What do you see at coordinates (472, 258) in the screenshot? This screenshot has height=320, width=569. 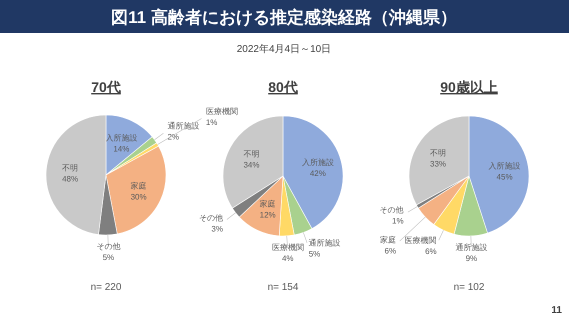 I see `data-label: 9%` at bounding box center [472, 258].